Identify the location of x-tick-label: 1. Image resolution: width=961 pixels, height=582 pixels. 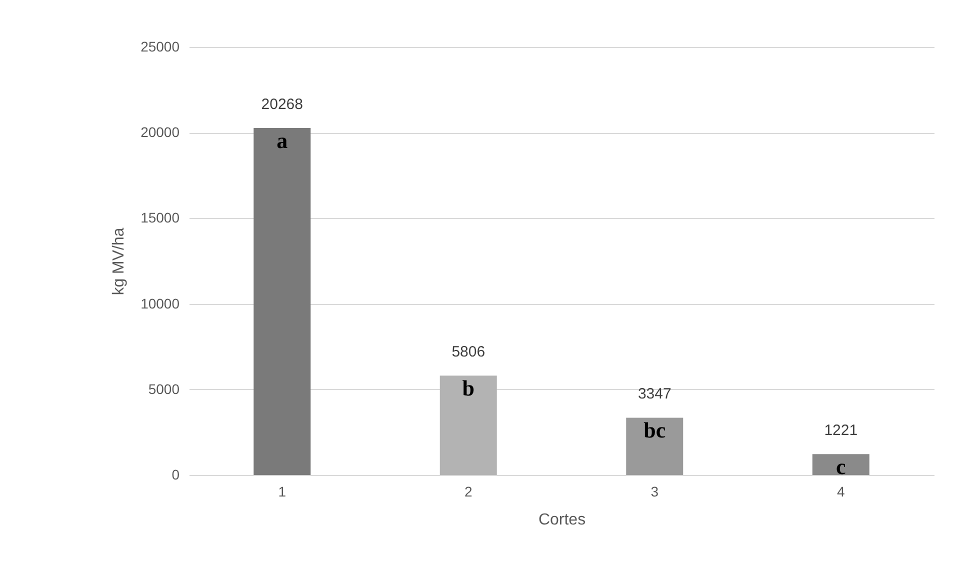
(282, 492).